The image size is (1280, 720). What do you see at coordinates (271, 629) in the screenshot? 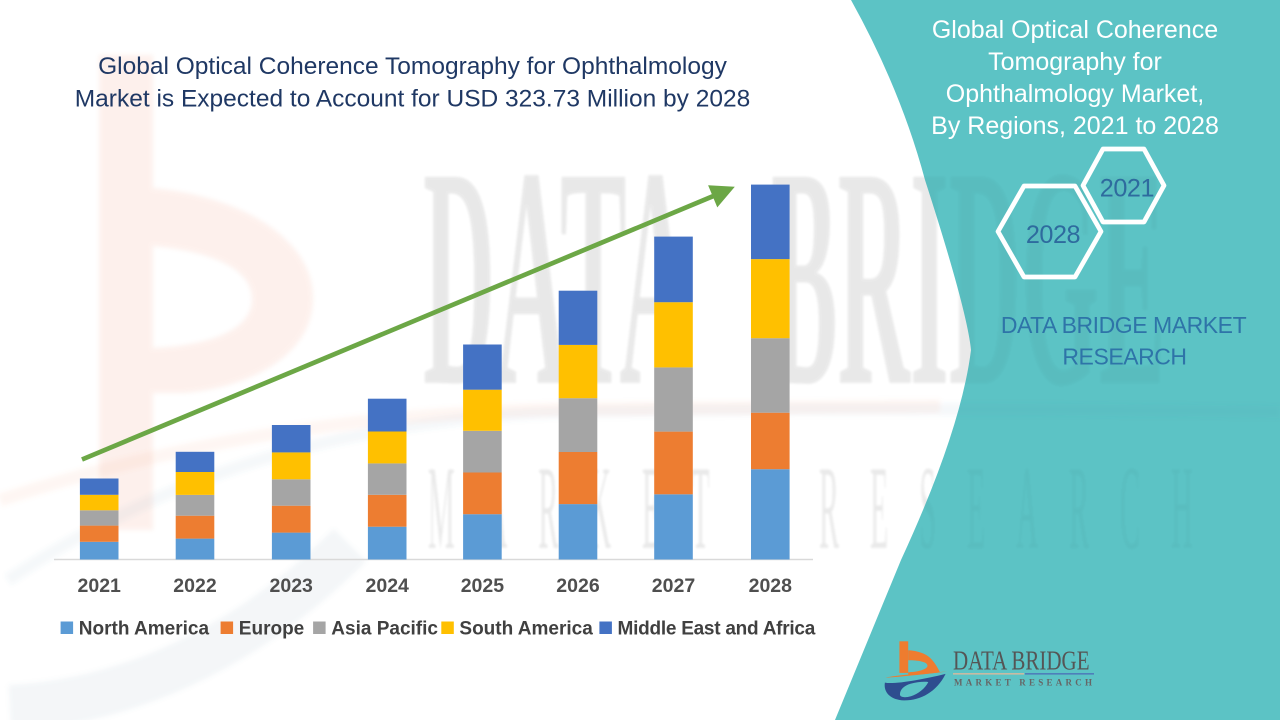
I see `svg-text: Europe` at bounding box center [271, 629].